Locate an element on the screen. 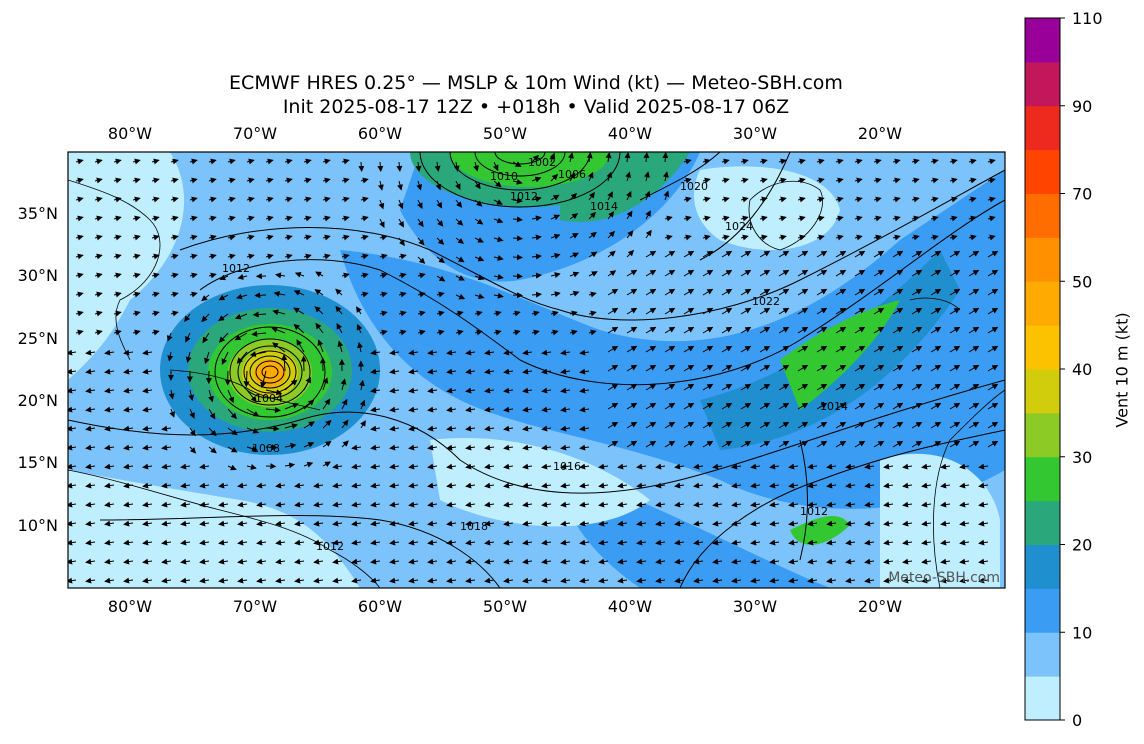 The width and height of the screenshot is (1144, 744). colorbar-tick-label: 0 is located at coordinates (1077, 720).